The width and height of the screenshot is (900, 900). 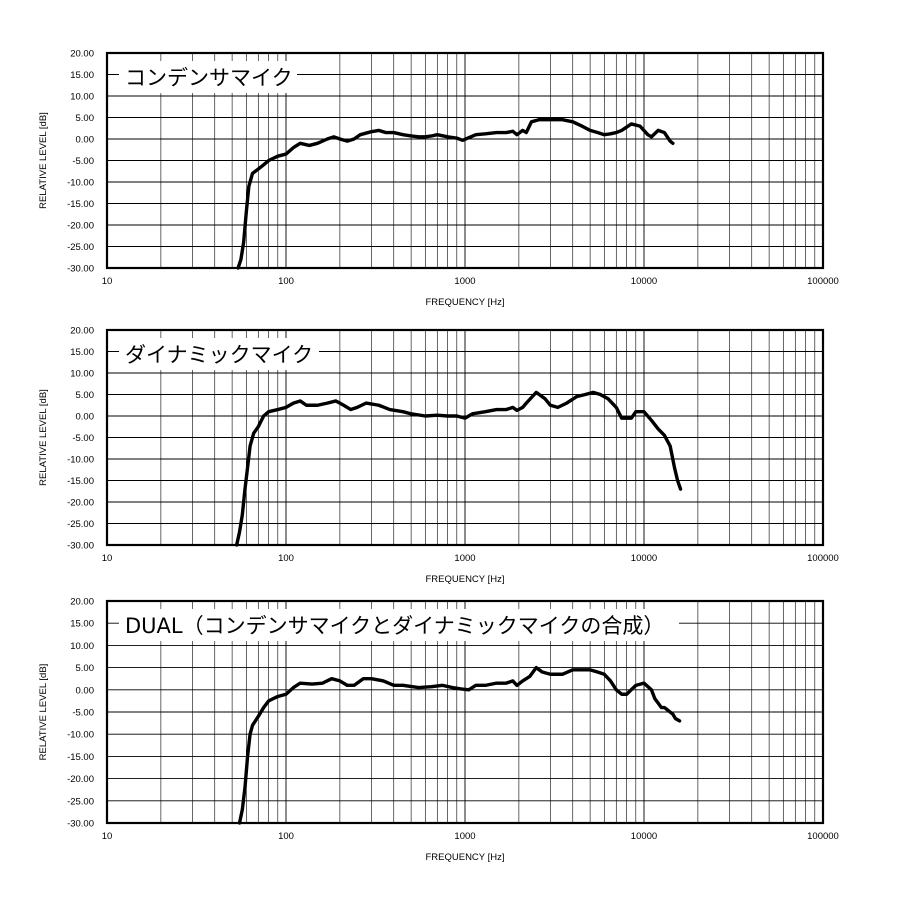 I want to click on chart-title: コンデンサマイク, so click(x=209, y=78).